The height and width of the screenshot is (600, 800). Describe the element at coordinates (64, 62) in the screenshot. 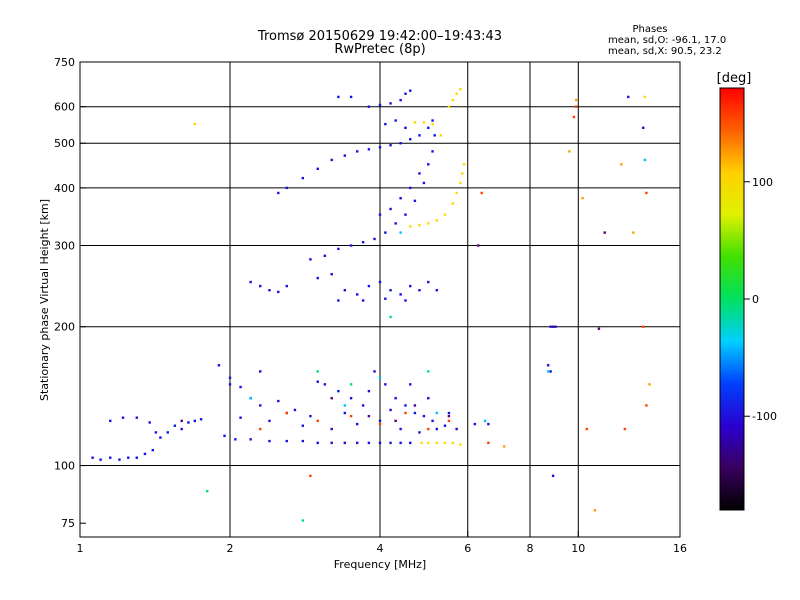

I see `y-tick-label: 750` at that location.